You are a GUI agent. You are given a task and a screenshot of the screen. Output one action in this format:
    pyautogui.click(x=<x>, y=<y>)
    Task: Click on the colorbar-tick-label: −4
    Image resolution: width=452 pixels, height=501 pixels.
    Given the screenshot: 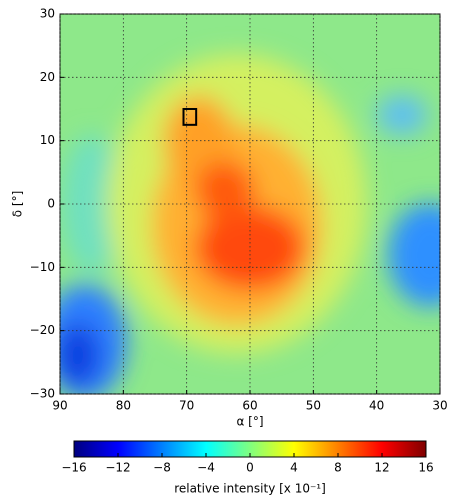 What is the action you would take?
    pyautogui.click(x=206, y=468)
    